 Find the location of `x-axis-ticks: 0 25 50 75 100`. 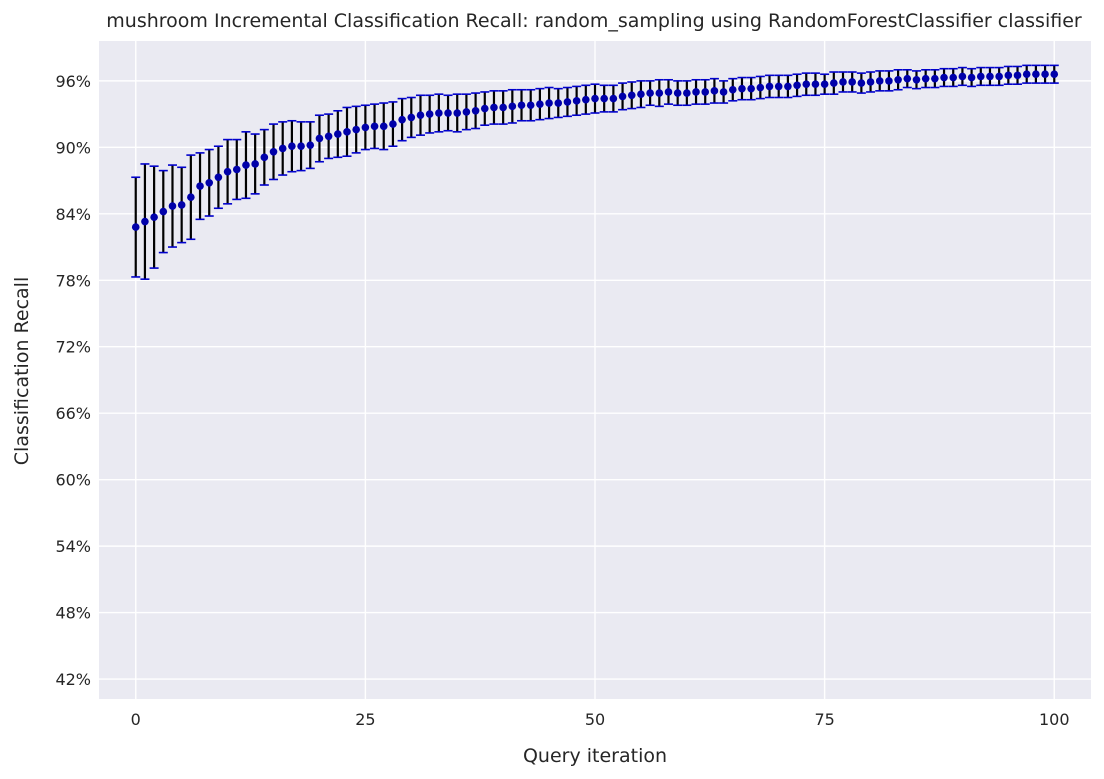

x-axis-ticks: 0 25 50 75 100 is located at coordinates (600, 719).